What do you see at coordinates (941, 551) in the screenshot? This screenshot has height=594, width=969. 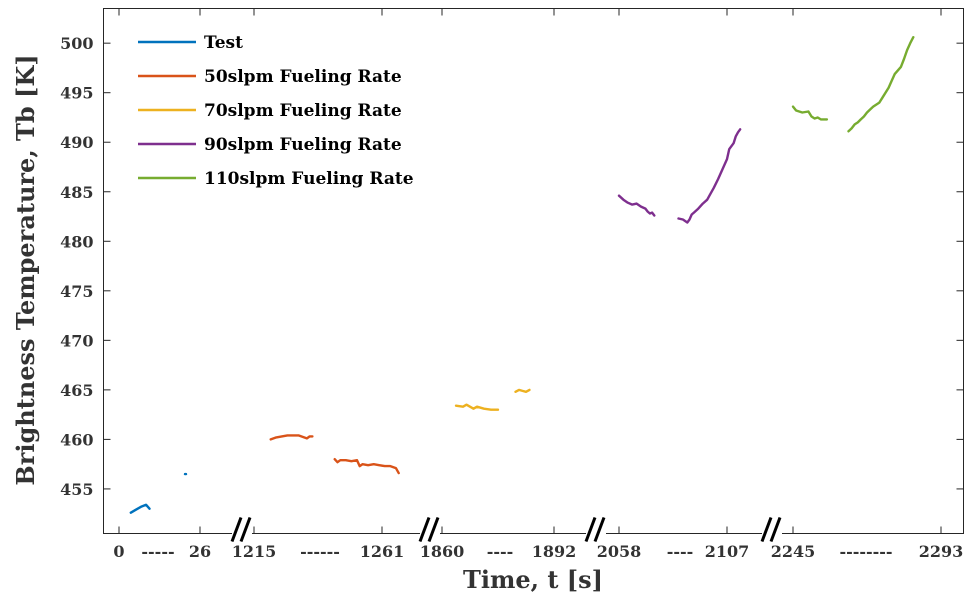 I see `x-tick-label: 2293` at bounding box center [941, 551].